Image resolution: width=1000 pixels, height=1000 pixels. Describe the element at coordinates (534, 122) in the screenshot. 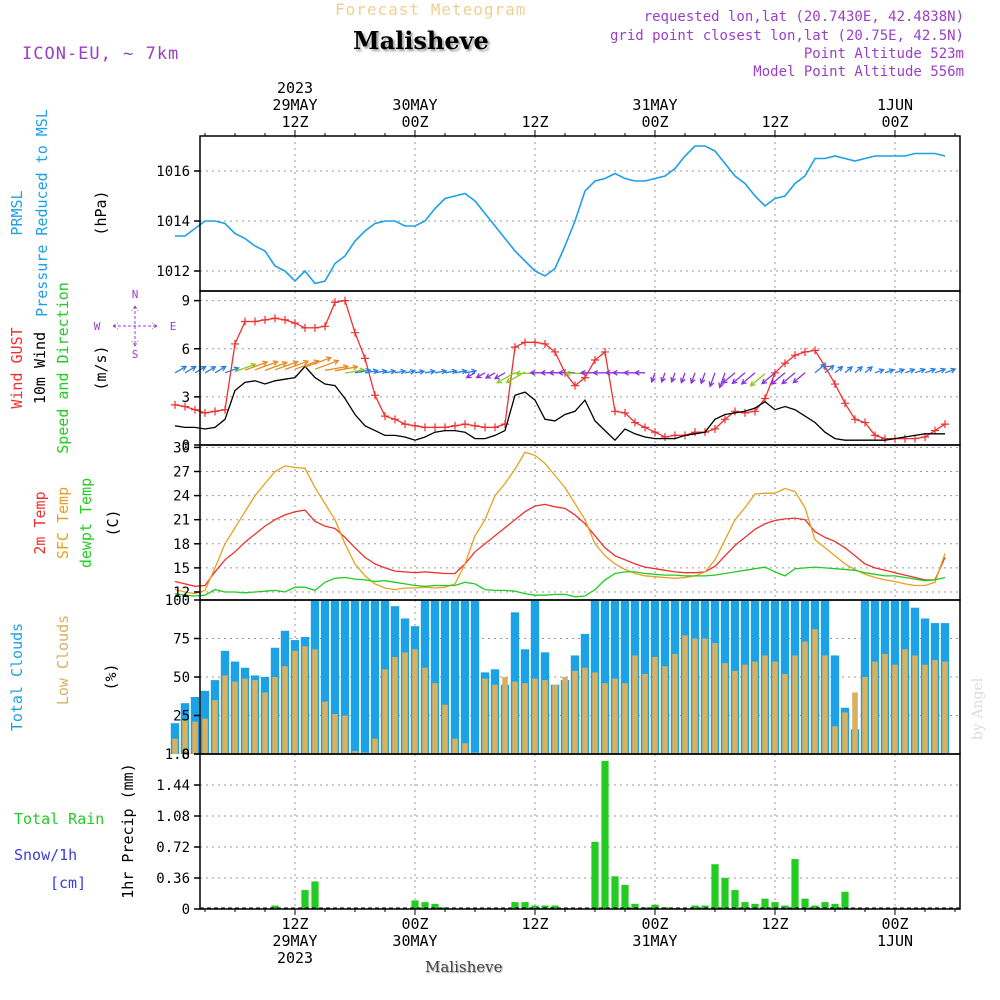

I see `top-time-label: 12Z` at that location.